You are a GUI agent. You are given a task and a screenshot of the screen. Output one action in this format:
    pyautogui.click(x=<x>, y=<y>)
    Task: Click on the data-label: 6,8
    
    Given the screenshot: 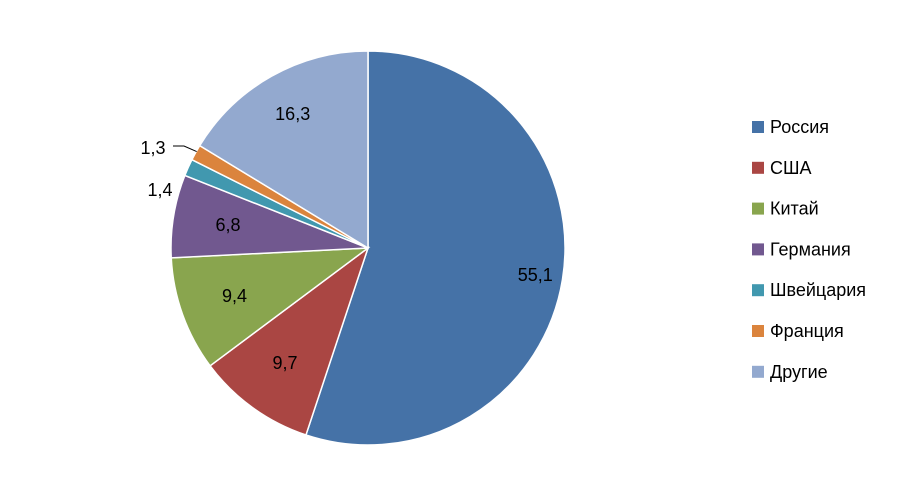 What is the action you would take?
    pyautogui.click(x=227, y=225)
    